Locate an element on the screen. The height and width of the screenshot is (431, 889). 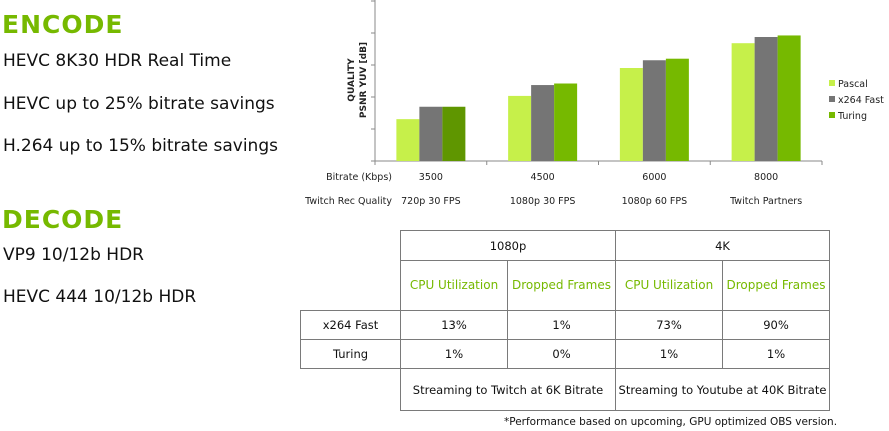
table-row: x264 Fast 13% 1% 73% 90% is located at coordinates (565, 325).